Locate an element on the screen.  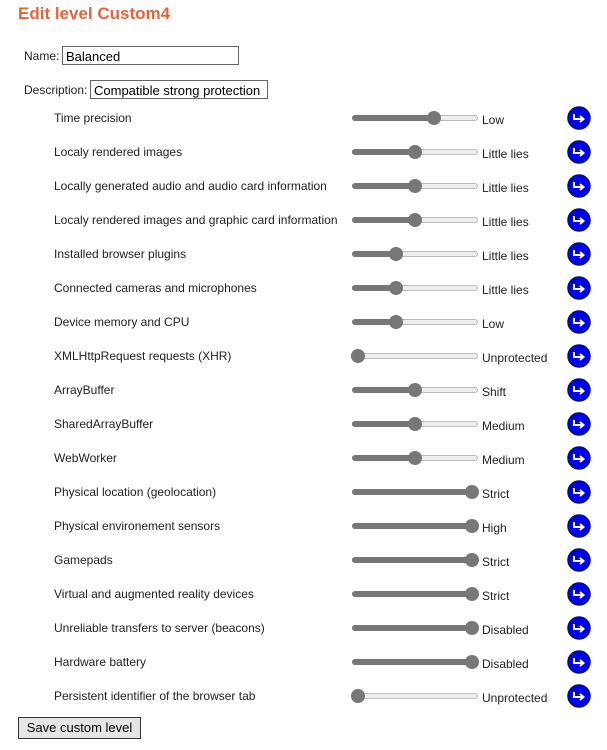
setting-label: Time precision is located at coordinates (93, 118).